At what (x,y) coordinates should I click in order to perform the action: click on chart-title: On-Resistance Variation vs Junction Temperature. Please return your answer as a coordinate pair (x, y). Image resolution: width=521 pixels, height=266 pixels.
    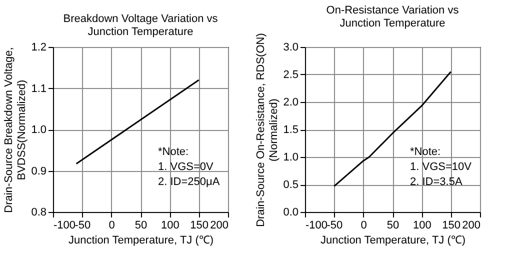
    Looking at the image, I should click on (393, 17).